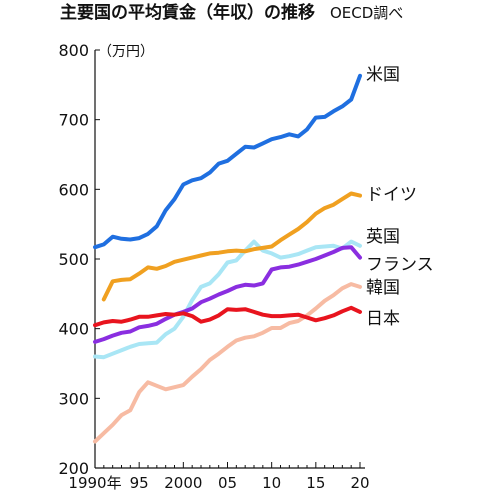  I want to click on y-tick-label: 400, so click(73, 329).